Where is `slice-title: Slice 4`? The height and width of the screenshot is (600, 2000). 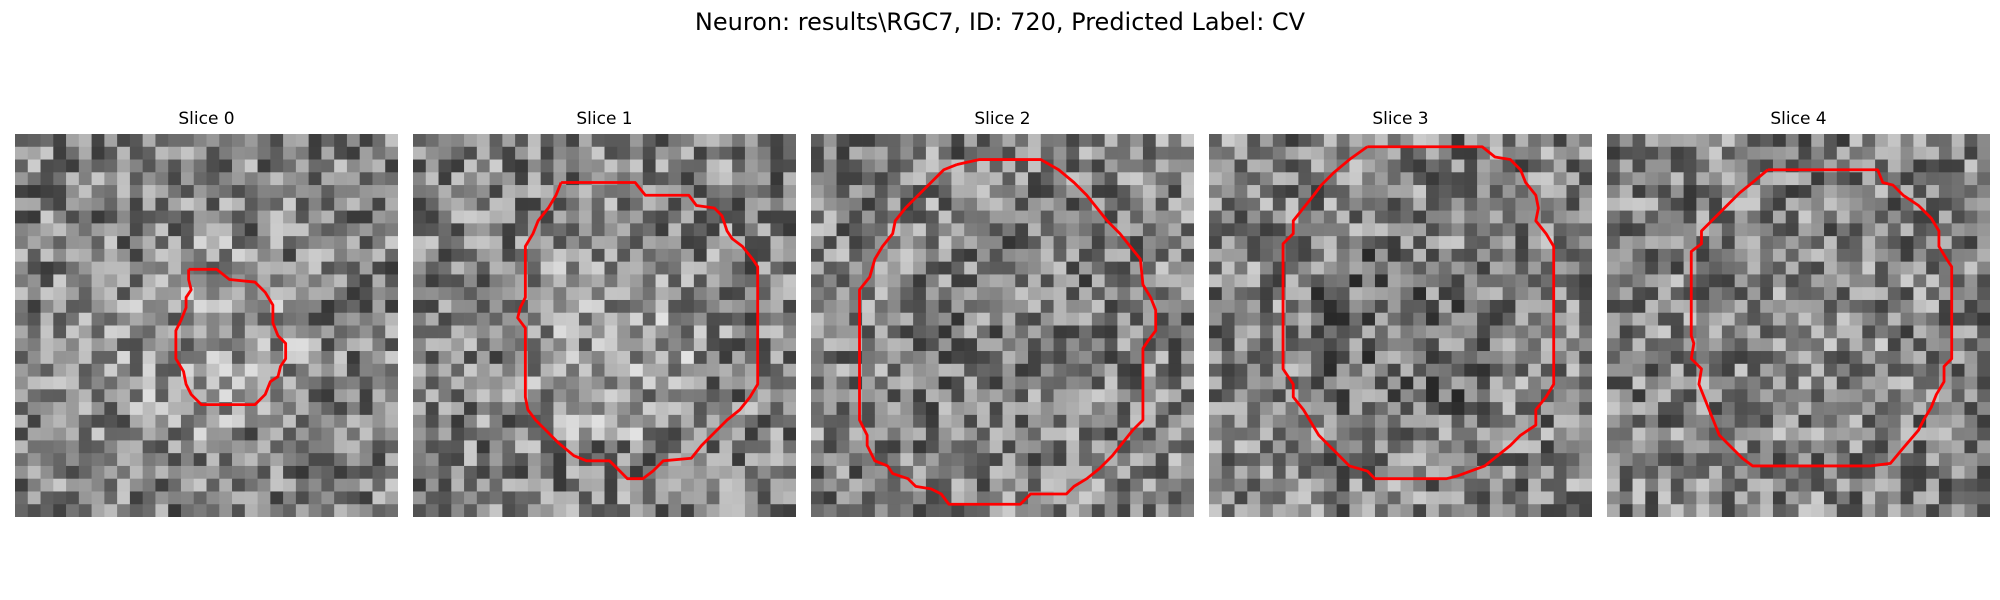 slice-title: Slice 4 is located at coordinates (1798, 119).